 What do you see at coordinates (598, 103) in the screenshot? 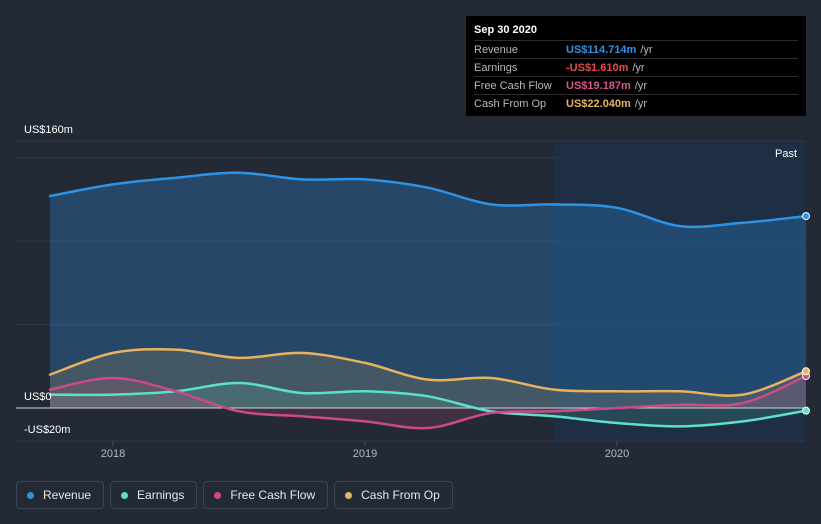
I see `tooltip-value: US$22.040m` at bounding box center [598, 103].